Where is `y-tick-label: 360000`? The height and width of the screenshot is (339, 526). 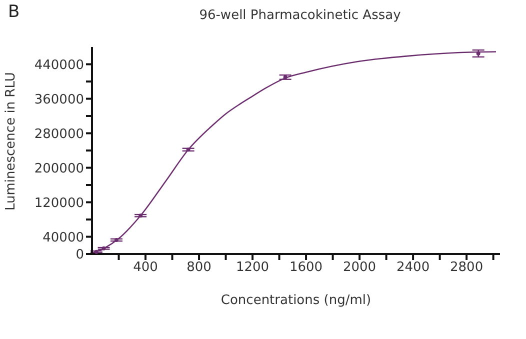 y-tick-label: 360000 is located at coordinates (59, 100).